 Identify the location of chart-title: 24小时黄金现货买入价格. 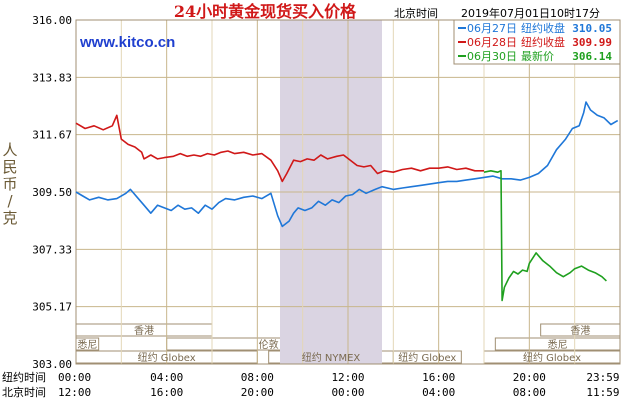
(265, 11).